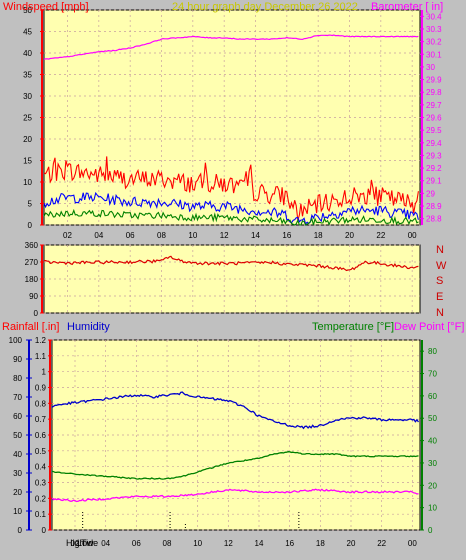 The height and width of the screenshot is (560, 466). Describe the element at coordinates (349, 235) in the screenshot. I see `top-x-tick-label: 20` at that location.